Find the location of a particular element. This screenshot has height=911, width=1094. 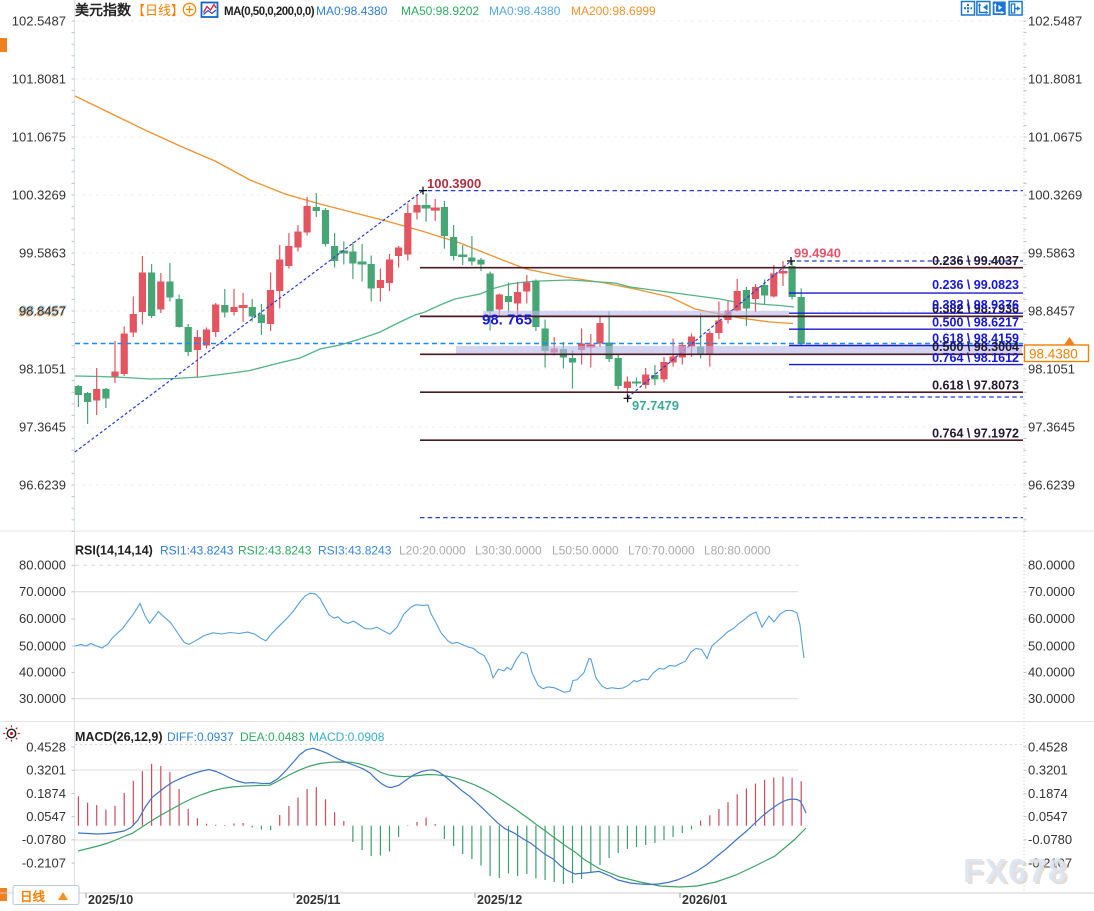

svg-text: RSI(14,14,14) is located at coordinates (114, 551).